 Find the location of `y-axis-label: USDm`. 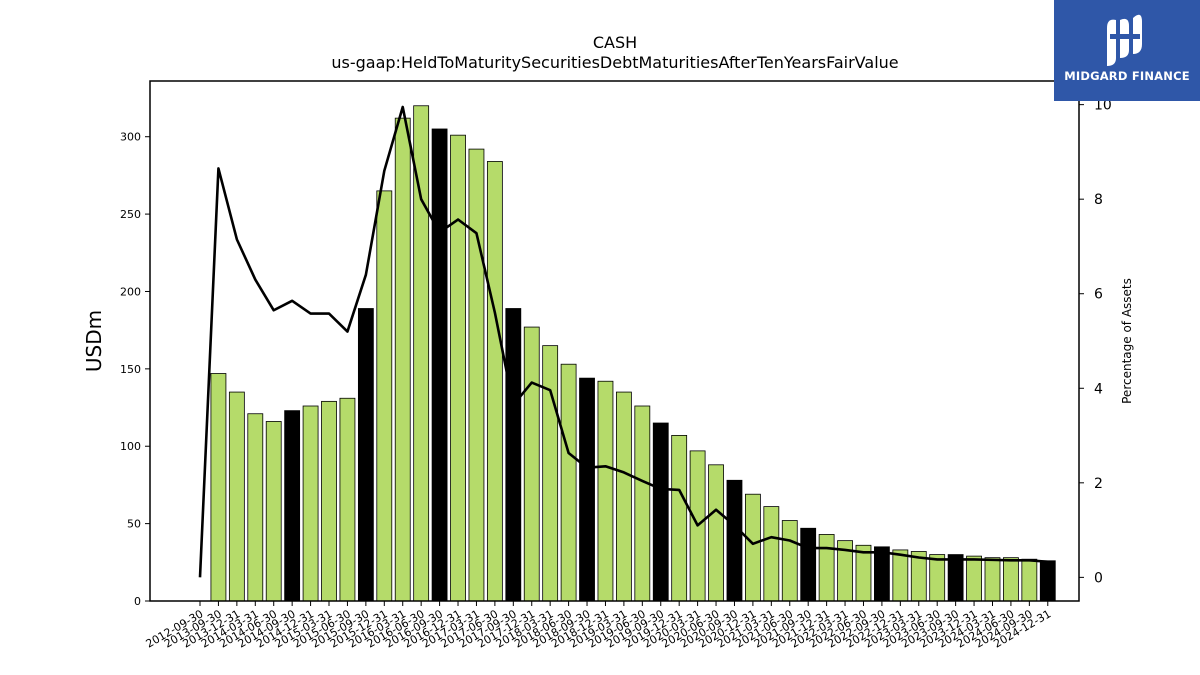

y-axis-label: USDm is located at coordinates (94, 341).